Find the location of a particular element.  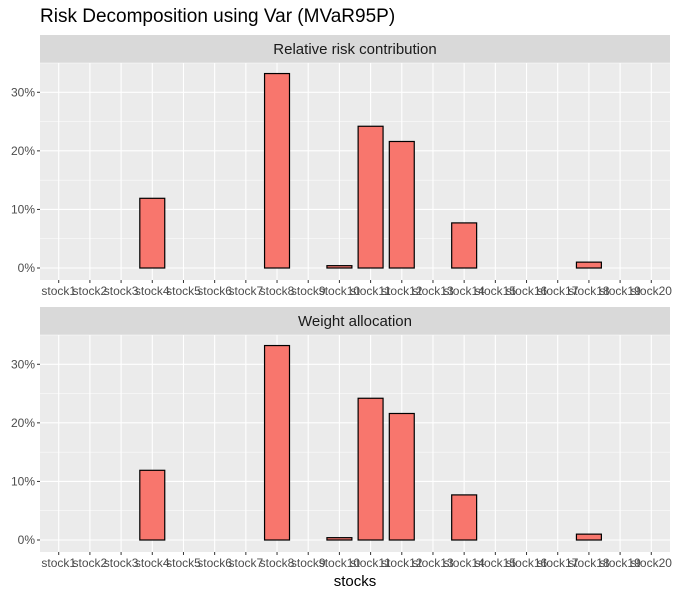

facet-strip-label: Weight allocation is located at coordinates (355, 321).